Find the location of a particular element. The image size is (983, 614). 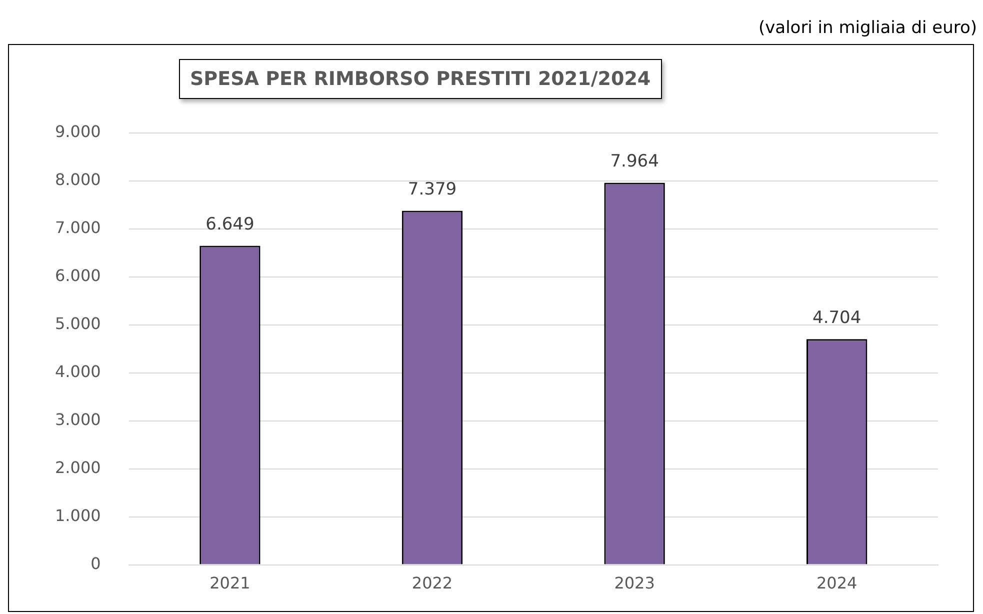

y-tick-label: 9.000 is located at coordinates (77, 132).